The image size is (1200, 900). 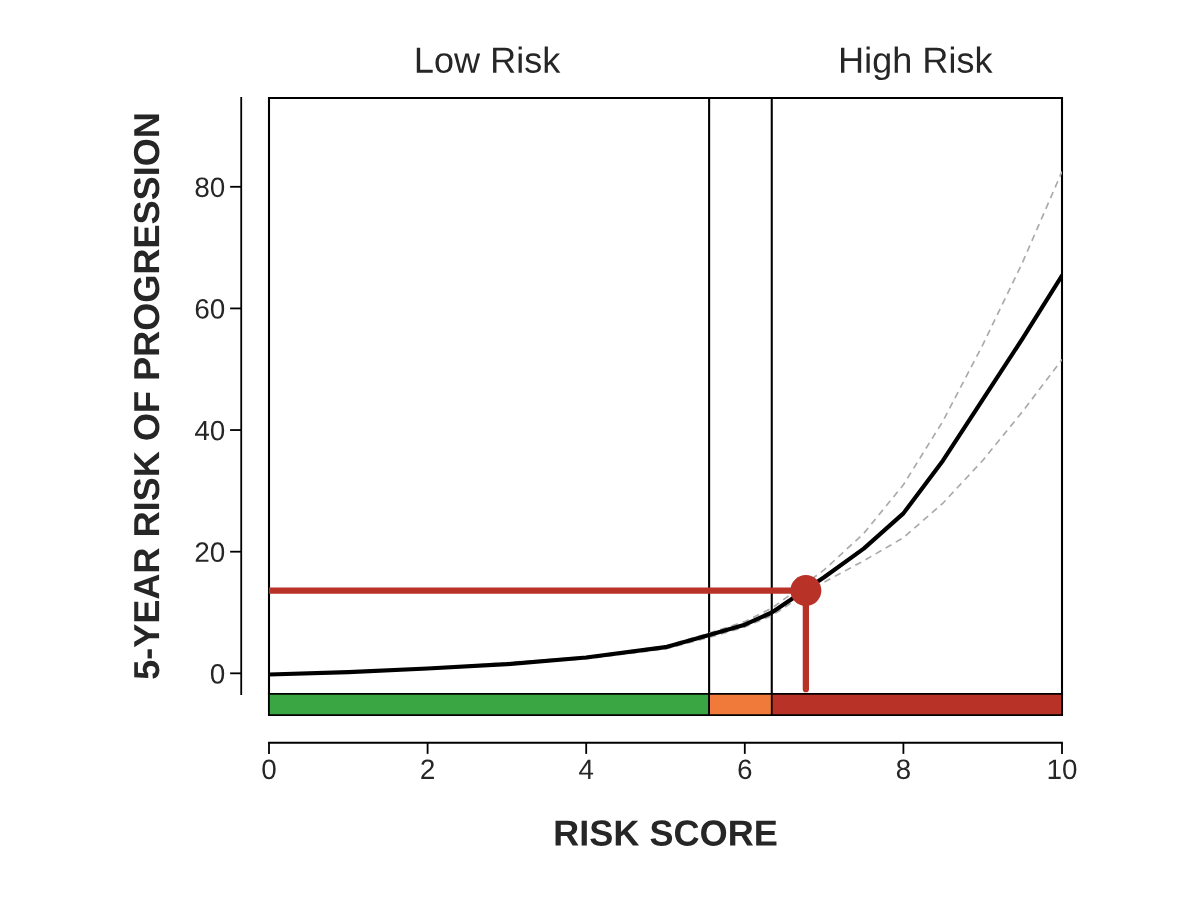 What do you see at coordinates (146, 396) in the screenshot?
I see `y-axis-title: 5-YEAR RISK OF PROGRESSION` at bounding box center [146, 396].